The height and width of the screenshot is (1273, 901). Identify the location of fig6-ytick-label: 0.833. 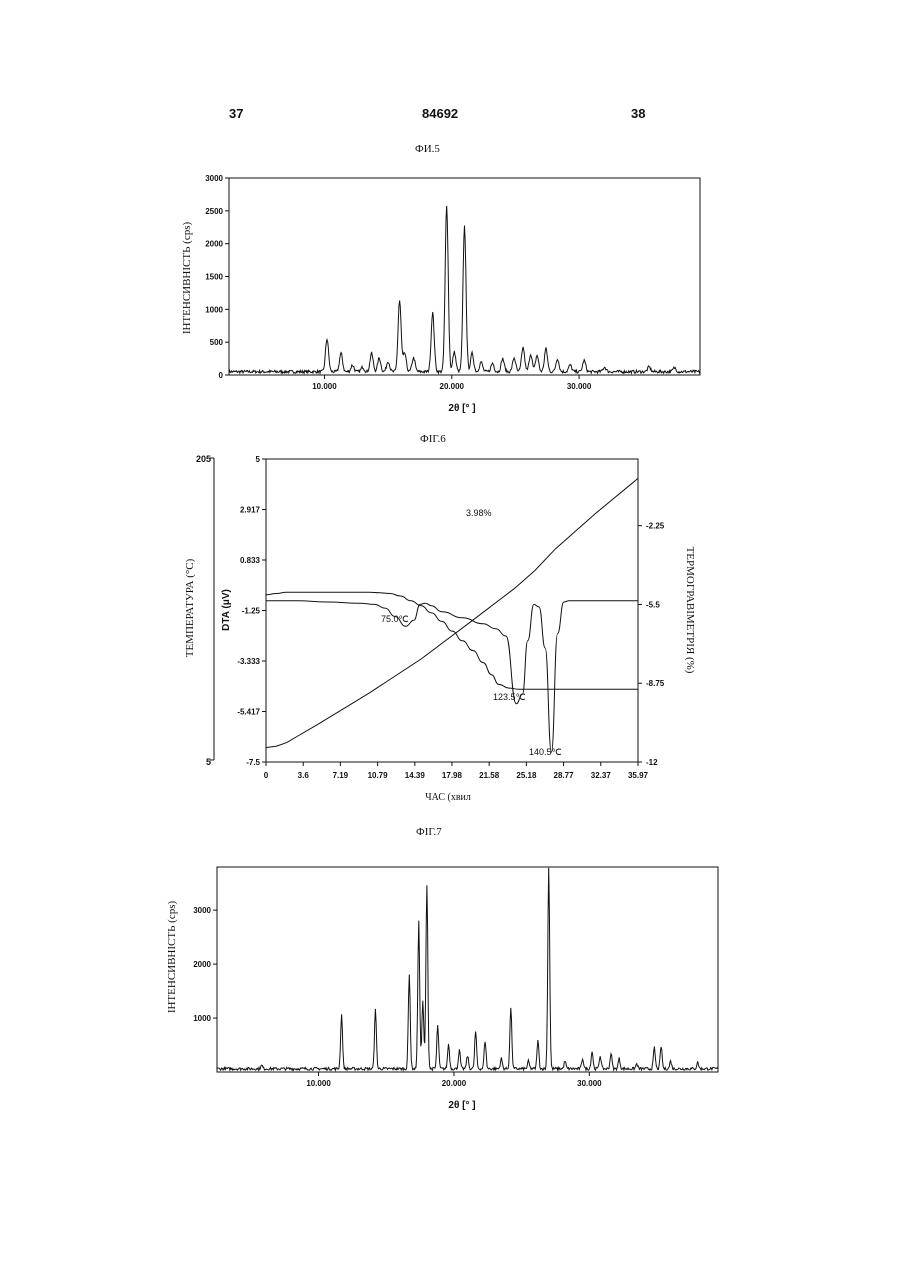
(250, 560).